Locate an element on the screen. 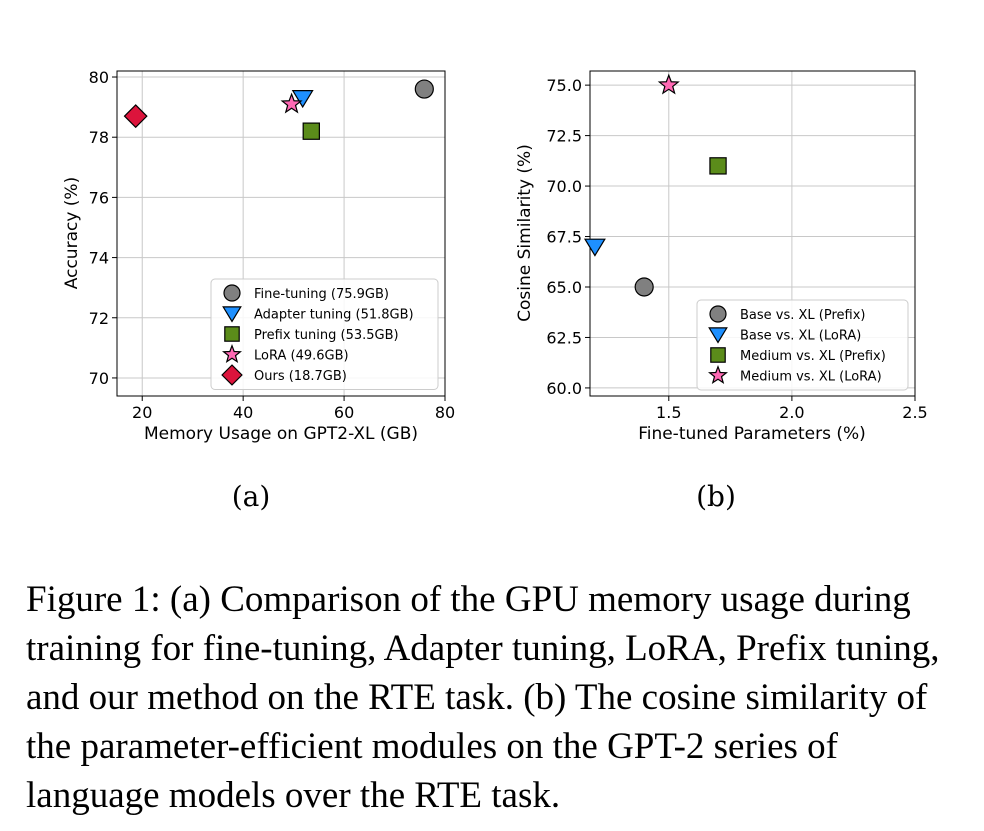 Image resolution: width=984 pixels, height=831 pixels. y-tick-label: 75.0 is located at coordinates (564, 85).